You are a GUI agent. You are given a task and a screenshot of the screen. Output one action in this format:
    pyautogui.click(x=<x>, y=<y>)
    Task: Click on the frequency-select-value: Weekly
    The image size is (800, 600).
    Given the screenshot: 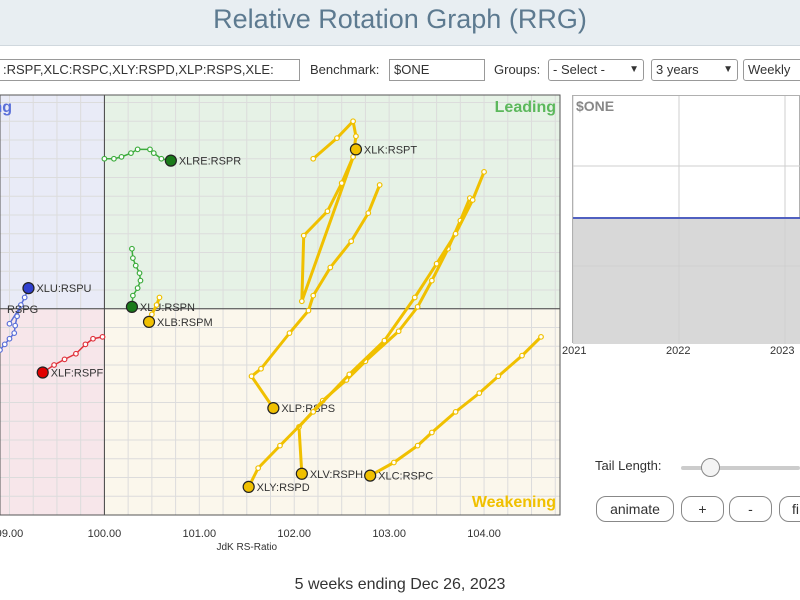 What is the action you would take?
    pyautogui.click(x=769, y=69)
    